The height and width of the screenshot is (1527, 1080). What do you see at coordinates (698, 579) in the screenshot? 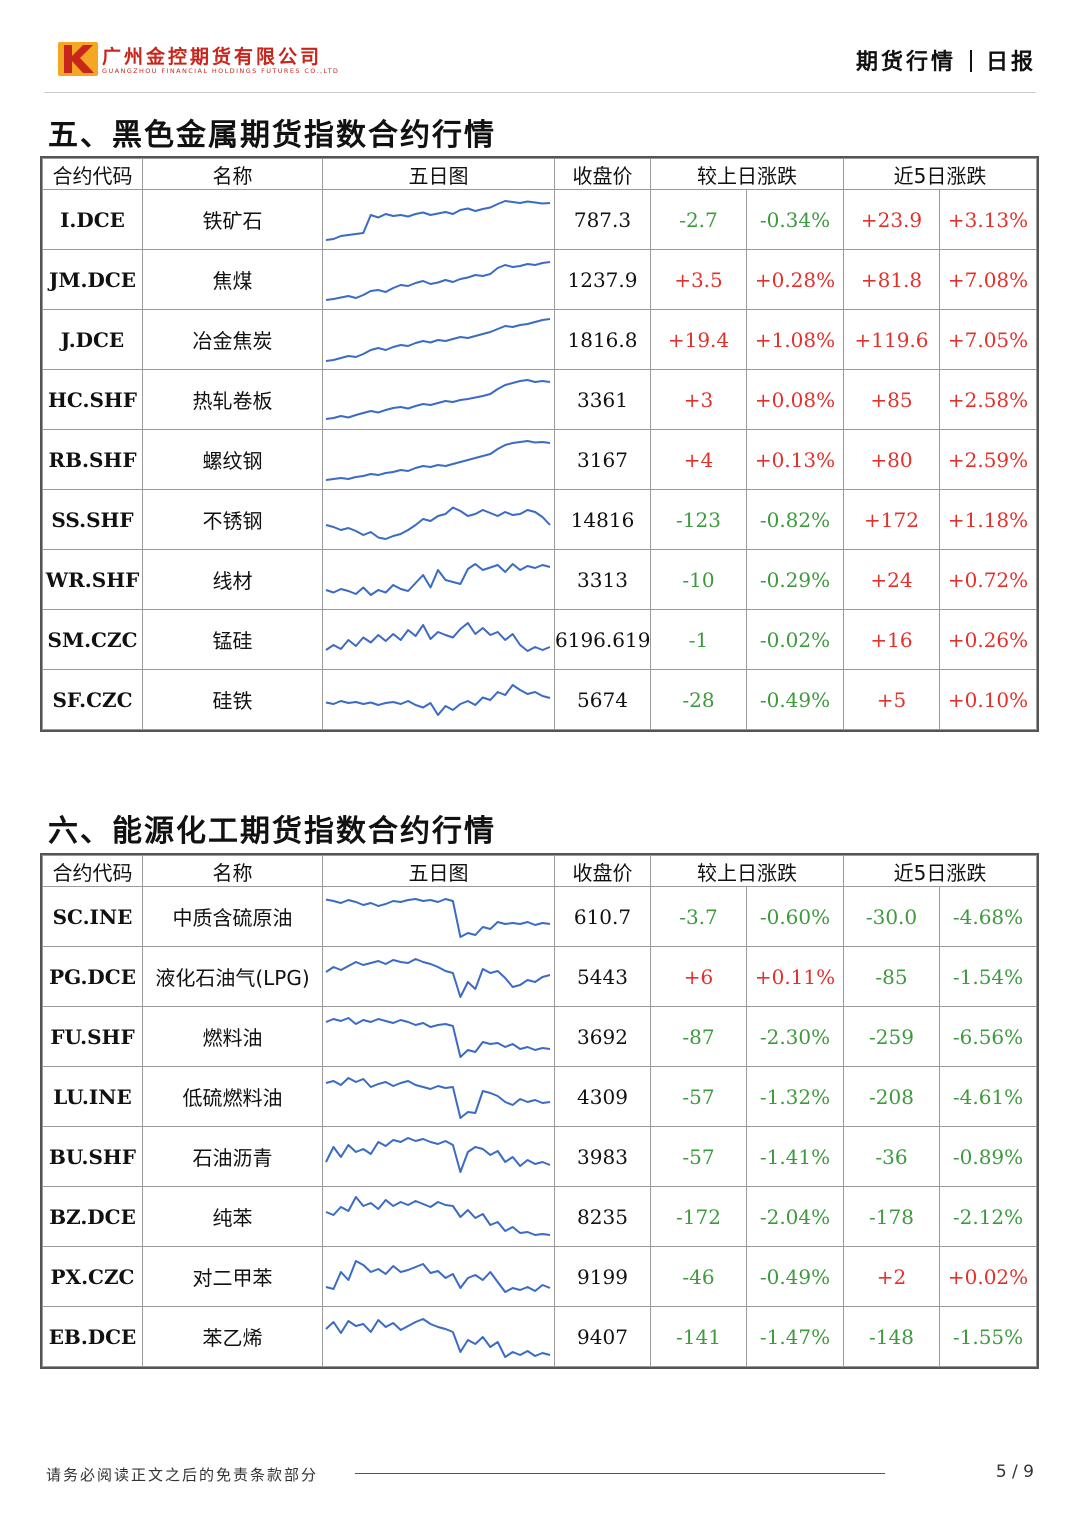
I see `day-change-value: -10` at bounding box center [698, 579].